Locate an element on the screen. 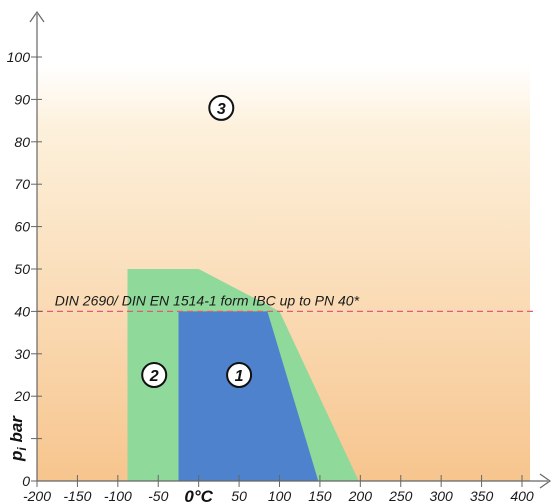 The height and width of the screenshot is (504, 553). y-tick-label: 90 is located at coordinates (22, 99).